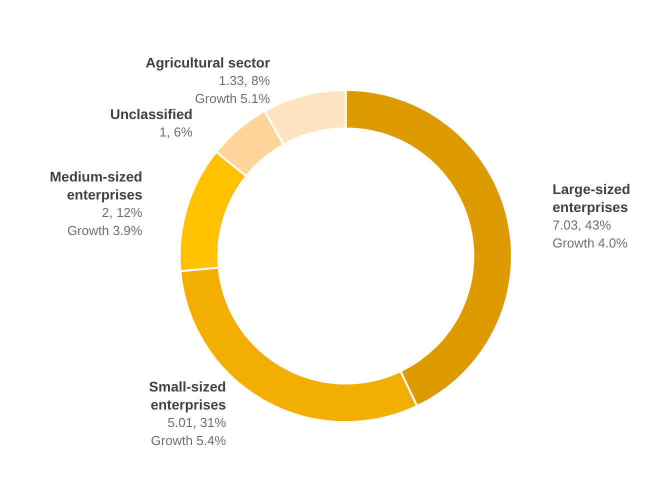 Image resolution: width=665 pixels, height=483 pixels. What do you see at coordinates (232, 89) in the screenshot?
I see `data-label: 1.33, 8% Growth 5.1%` at bounding box center [232, 89].